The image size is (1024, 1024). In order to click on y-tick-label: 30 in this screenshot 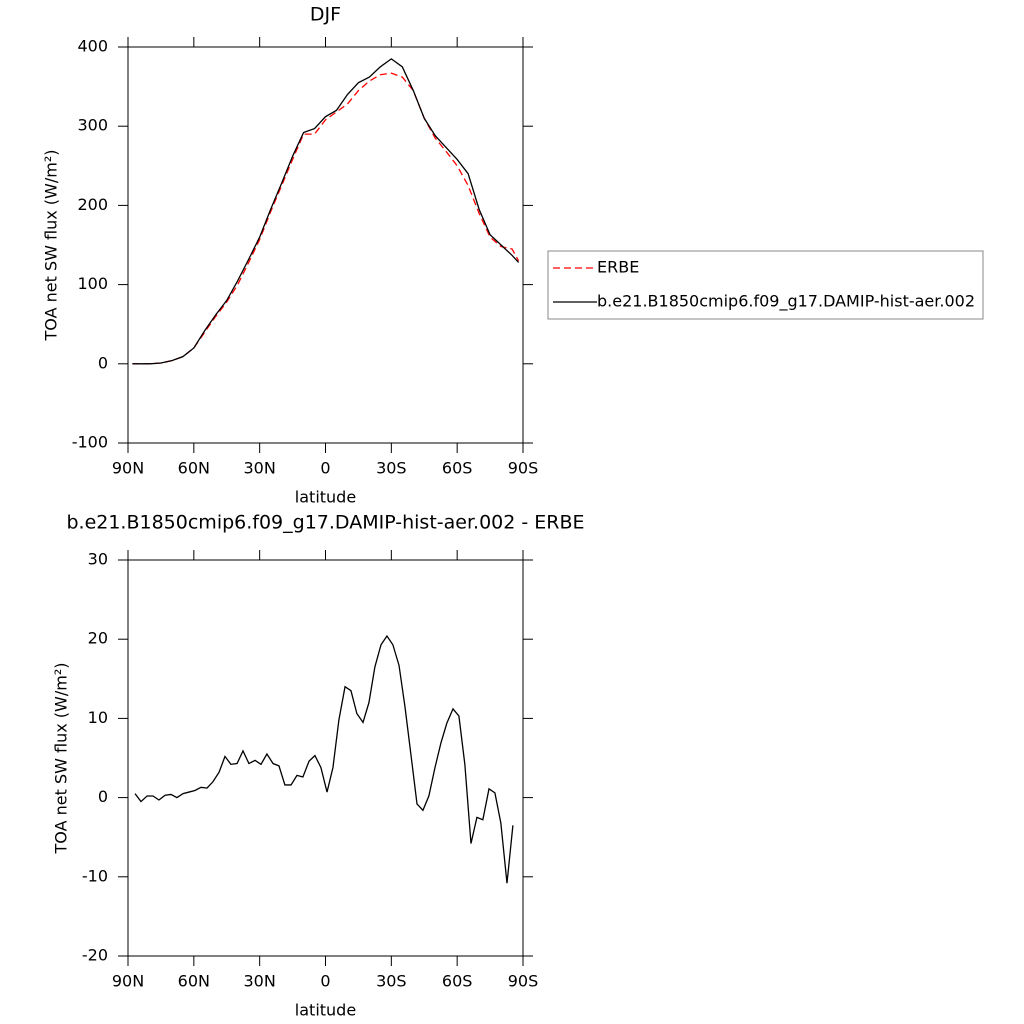, I will do `click(98, 559)`.